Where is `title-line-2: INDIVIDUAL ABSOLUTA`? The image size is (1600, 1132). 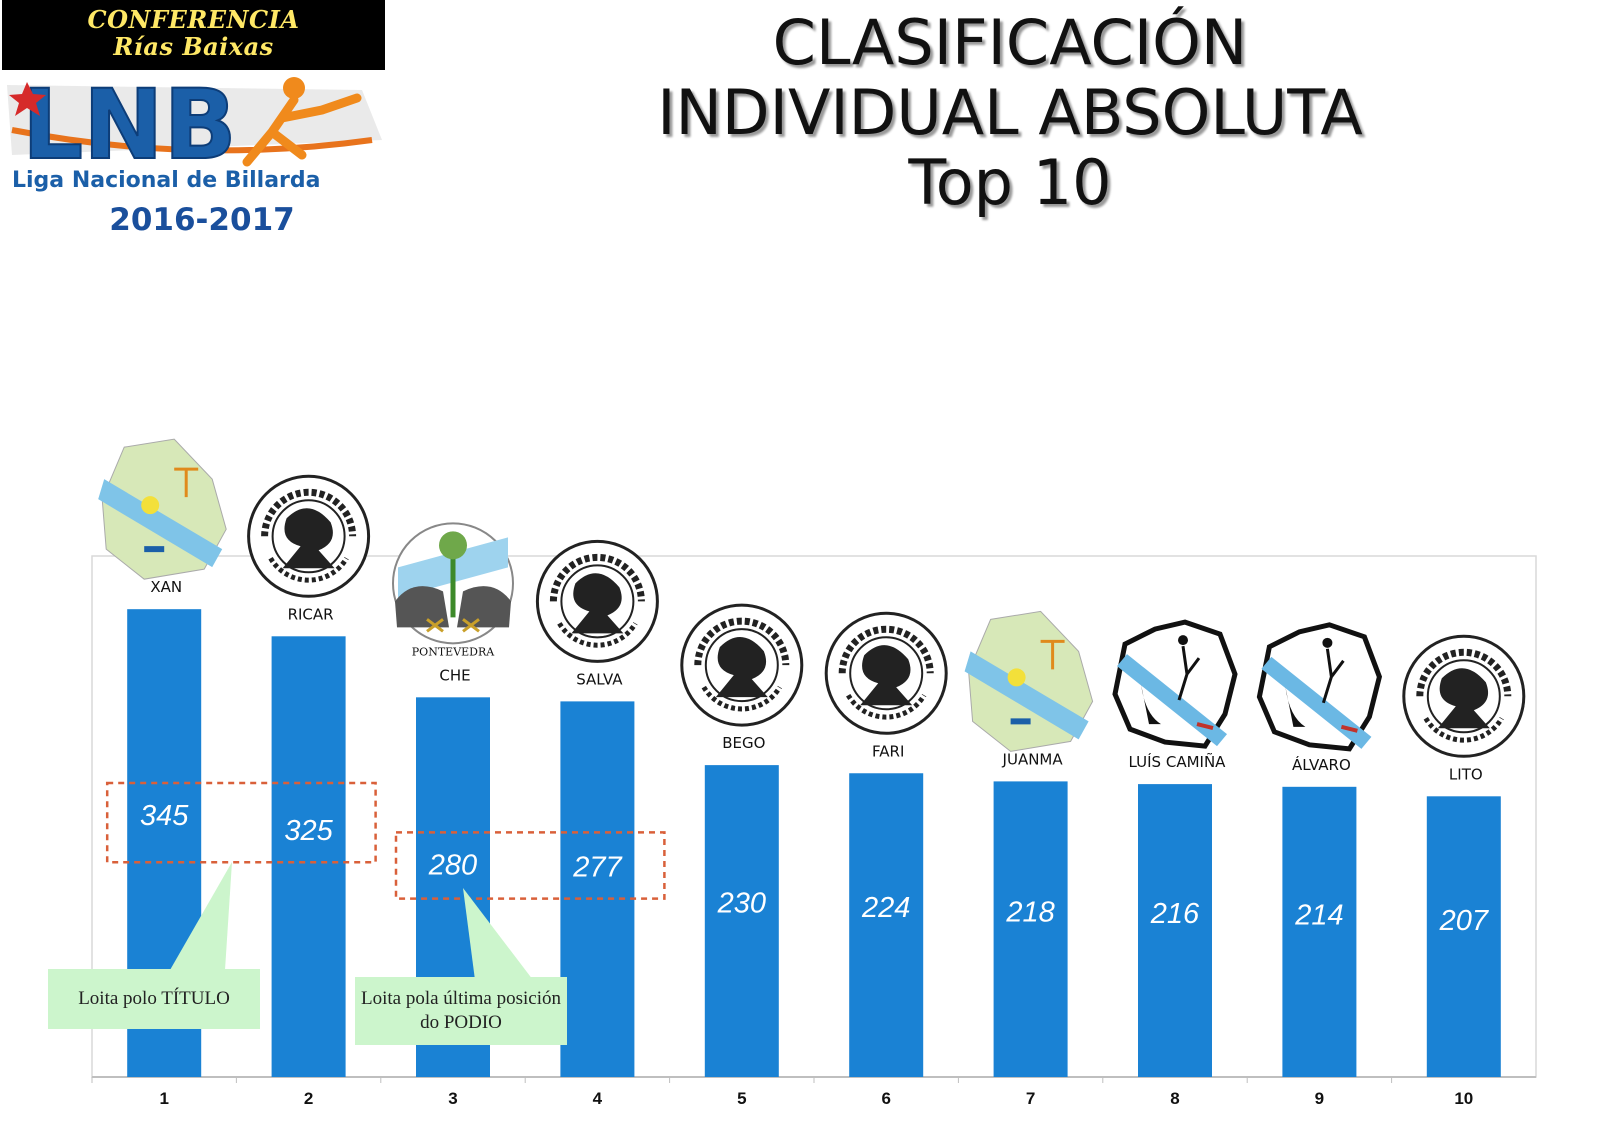 title-line-2: INDIVIDUAL ABSOLUTA is located at coordinates (1010, 112).